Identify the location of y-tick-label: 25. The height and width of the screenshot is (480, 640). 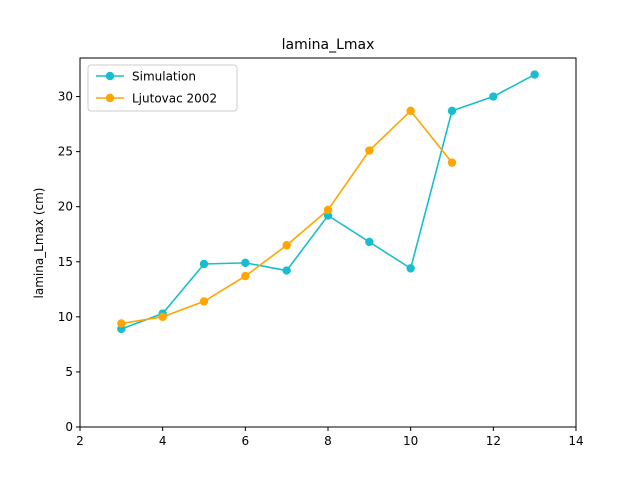
(65, 152).